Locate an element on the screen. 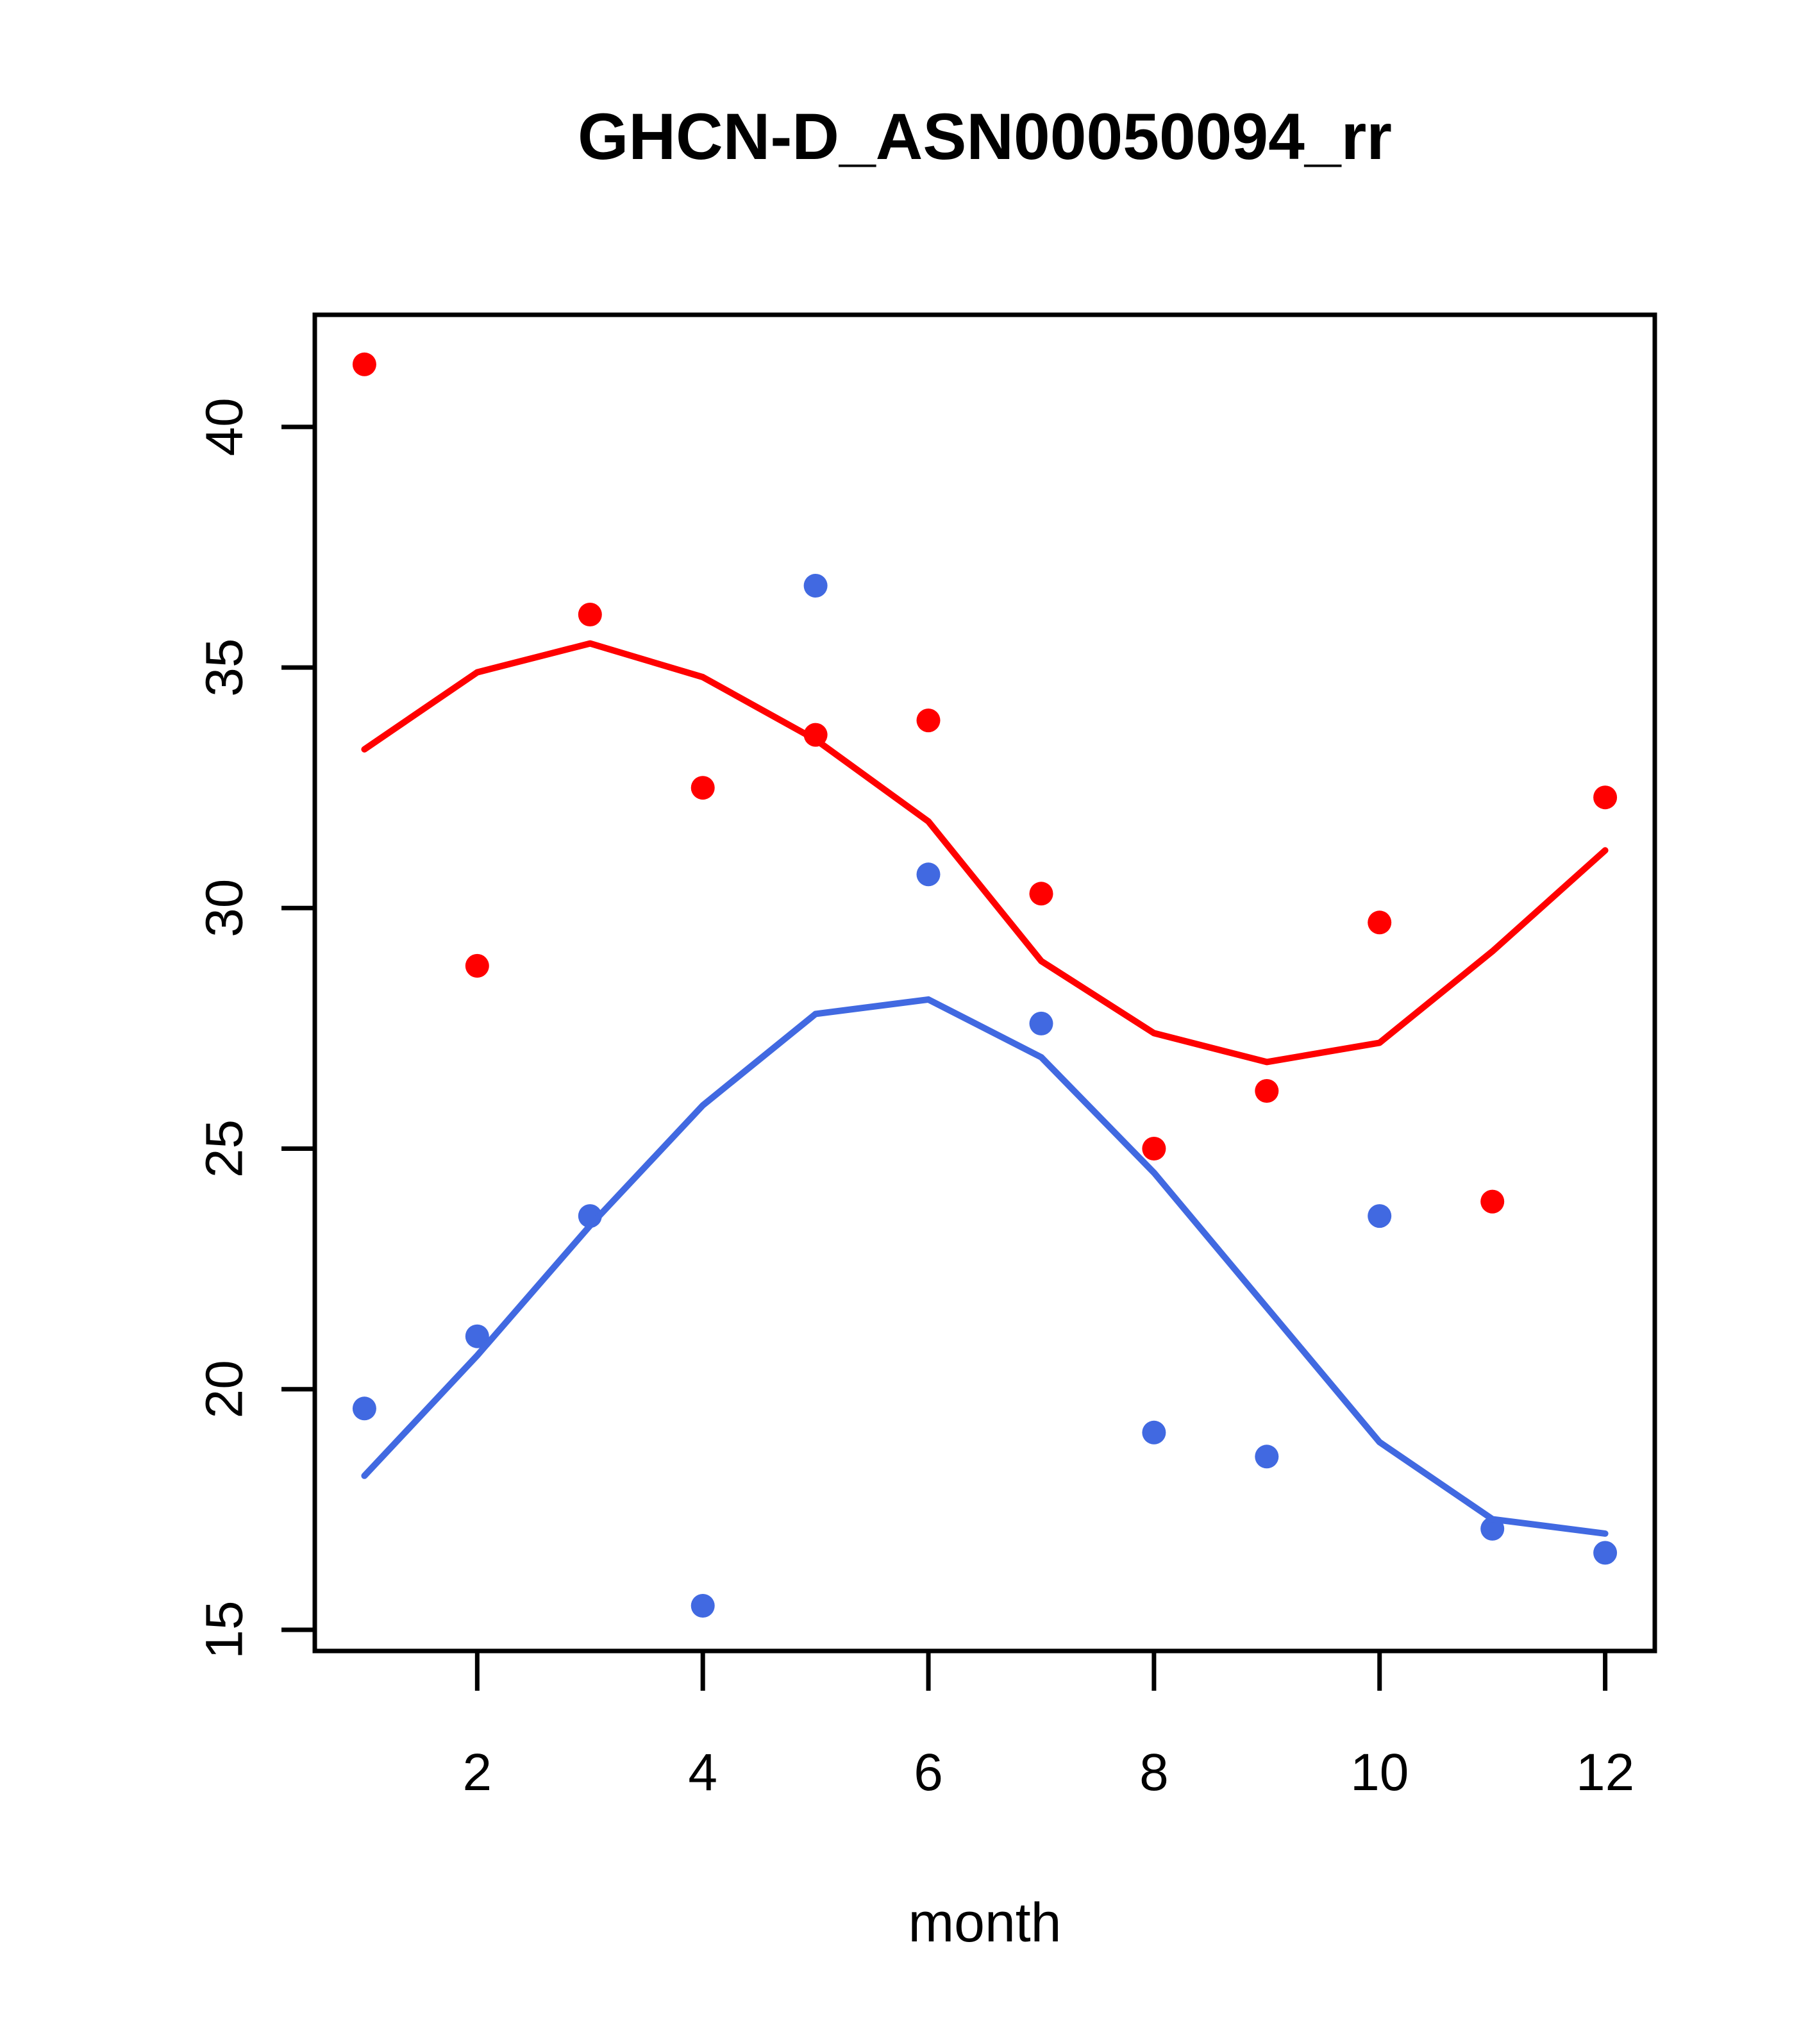  x-tick-label: 10 is located at coordinates (1379, 1773).